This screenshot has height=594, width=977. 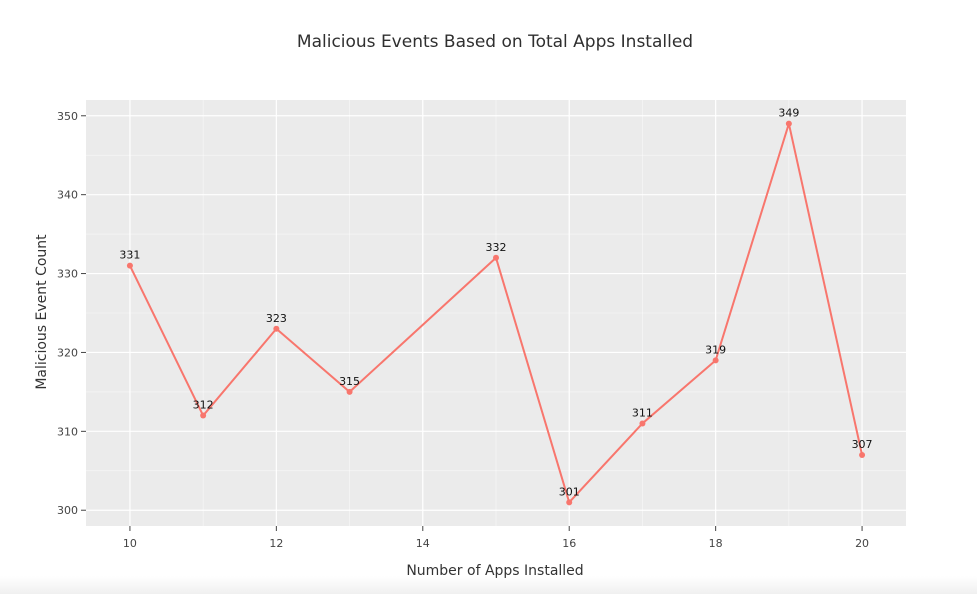 What do you see at coordinates (862, 543) in the screenshot?
I see `x-tick-label: 20` at bounding box center [862, 543].